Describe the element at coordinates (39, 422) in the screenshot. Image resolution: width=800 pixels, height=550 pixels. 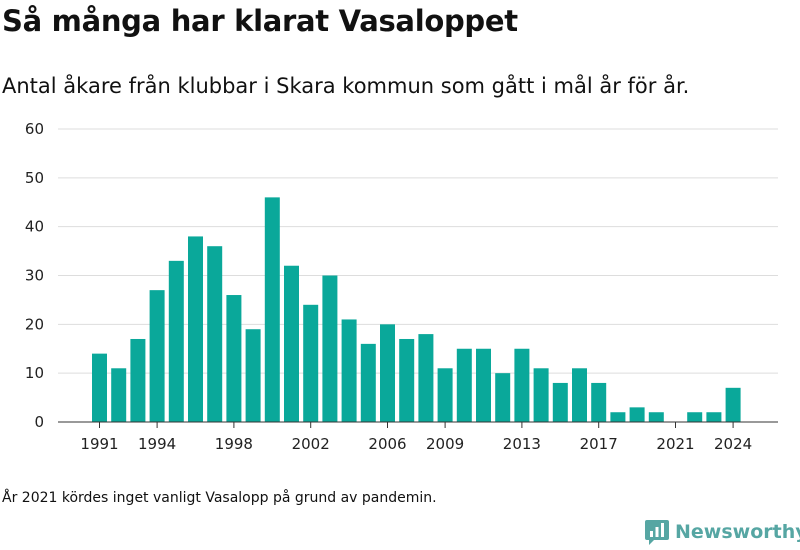
I see `y-tick-label: 0` at that location.